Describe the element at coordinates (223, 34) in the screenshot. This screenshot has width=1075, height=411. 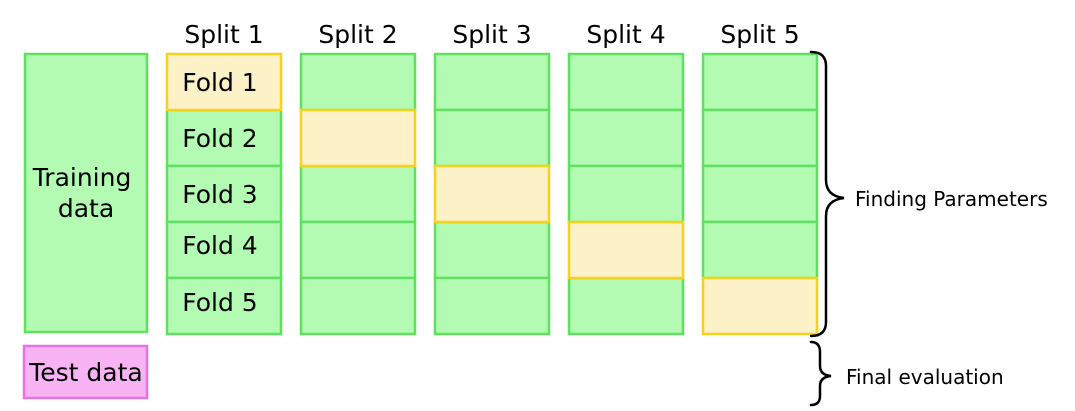
I see `split-1-header: Split 1` at that location.